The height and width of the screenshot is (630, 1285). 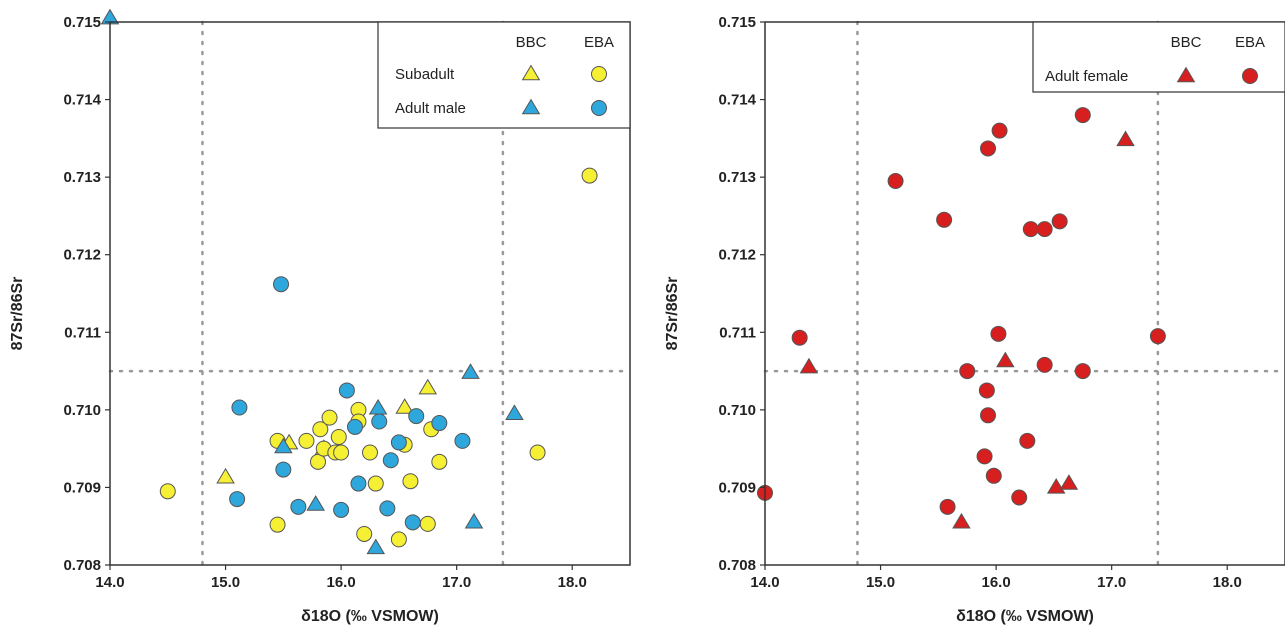 I want to click on legend-column-header: EBA, so click(x=599, y=42).